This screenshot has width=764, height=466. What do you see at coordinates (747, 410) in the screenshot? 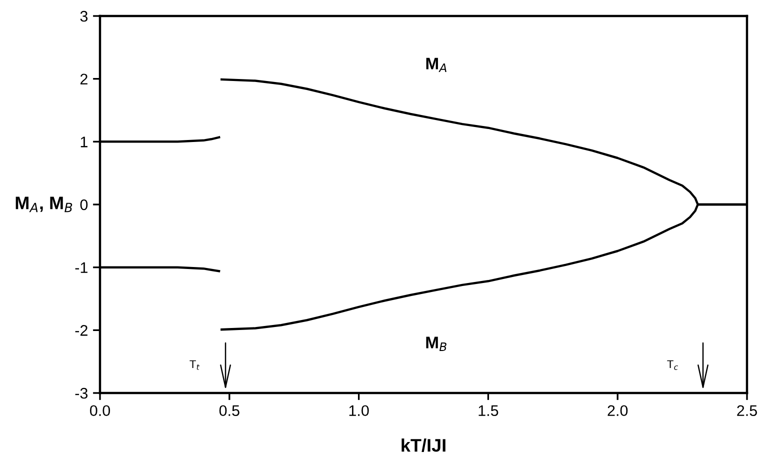
I see `x-tick-label: 2.5` at bounding box center [747, 410].